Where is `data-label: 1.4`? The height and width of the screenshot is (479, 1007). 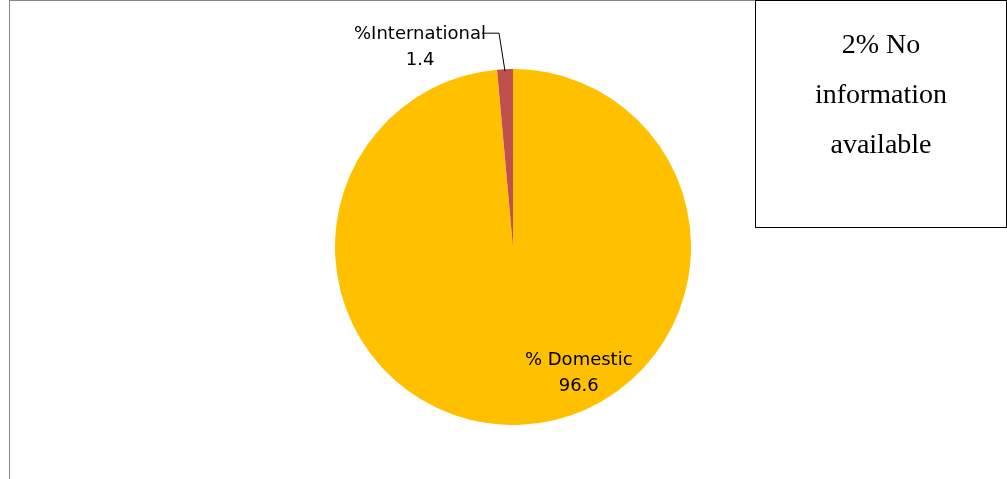
data-label: 1.4 is located at coordinates (420, 59).